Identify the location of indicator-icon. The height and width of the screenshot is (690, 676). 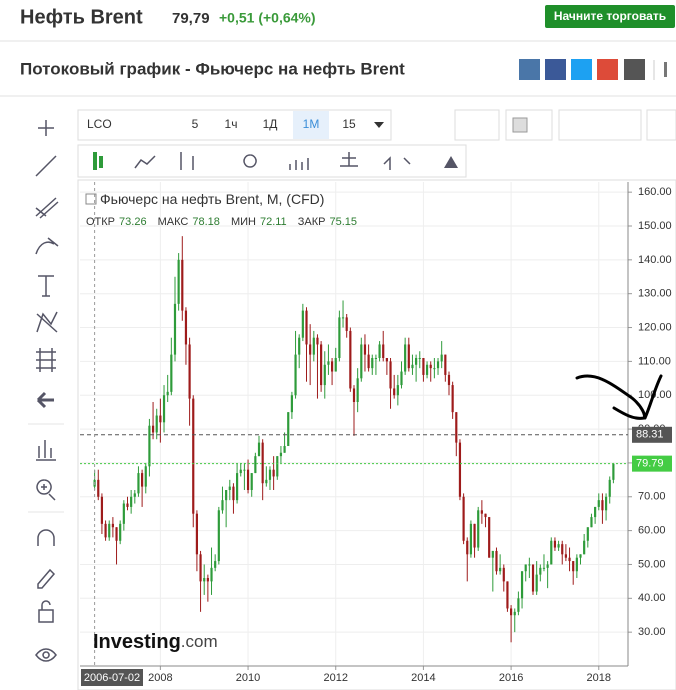
(145, 162).